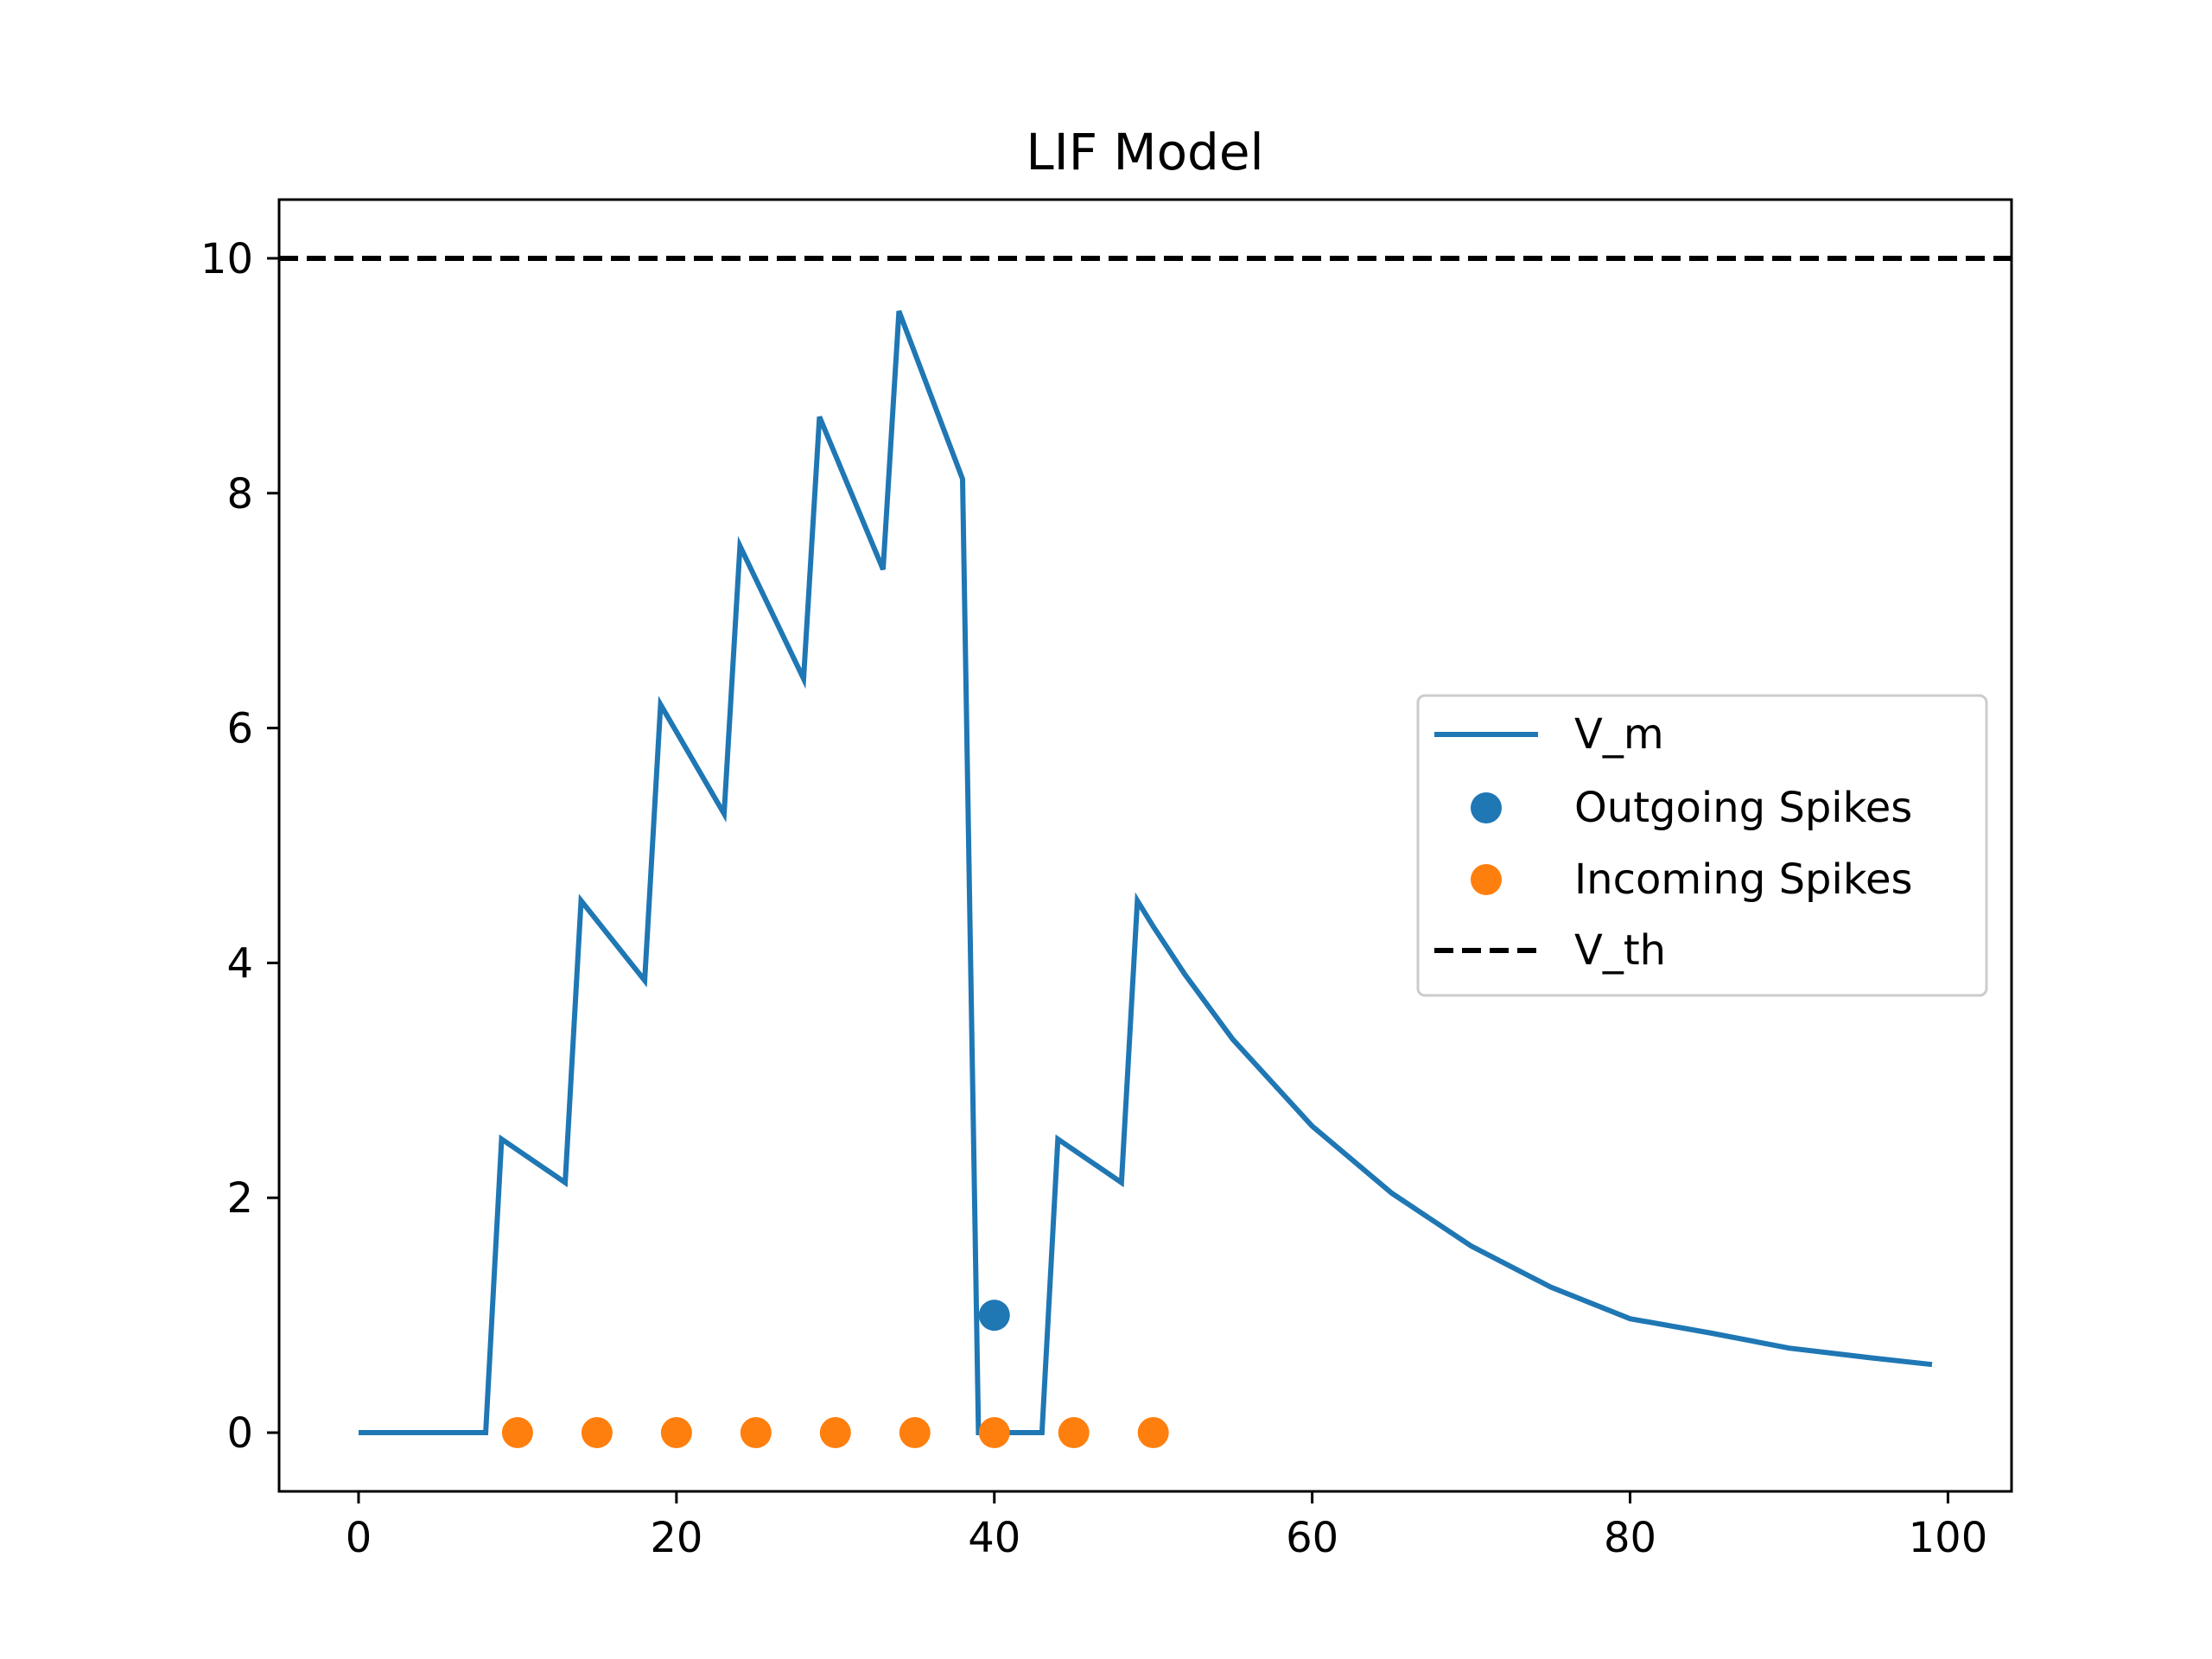  What do you see at coordinates (835, 1374) in the screenshot?
I see `scatter-layer` at bounding box center [835, 1374].